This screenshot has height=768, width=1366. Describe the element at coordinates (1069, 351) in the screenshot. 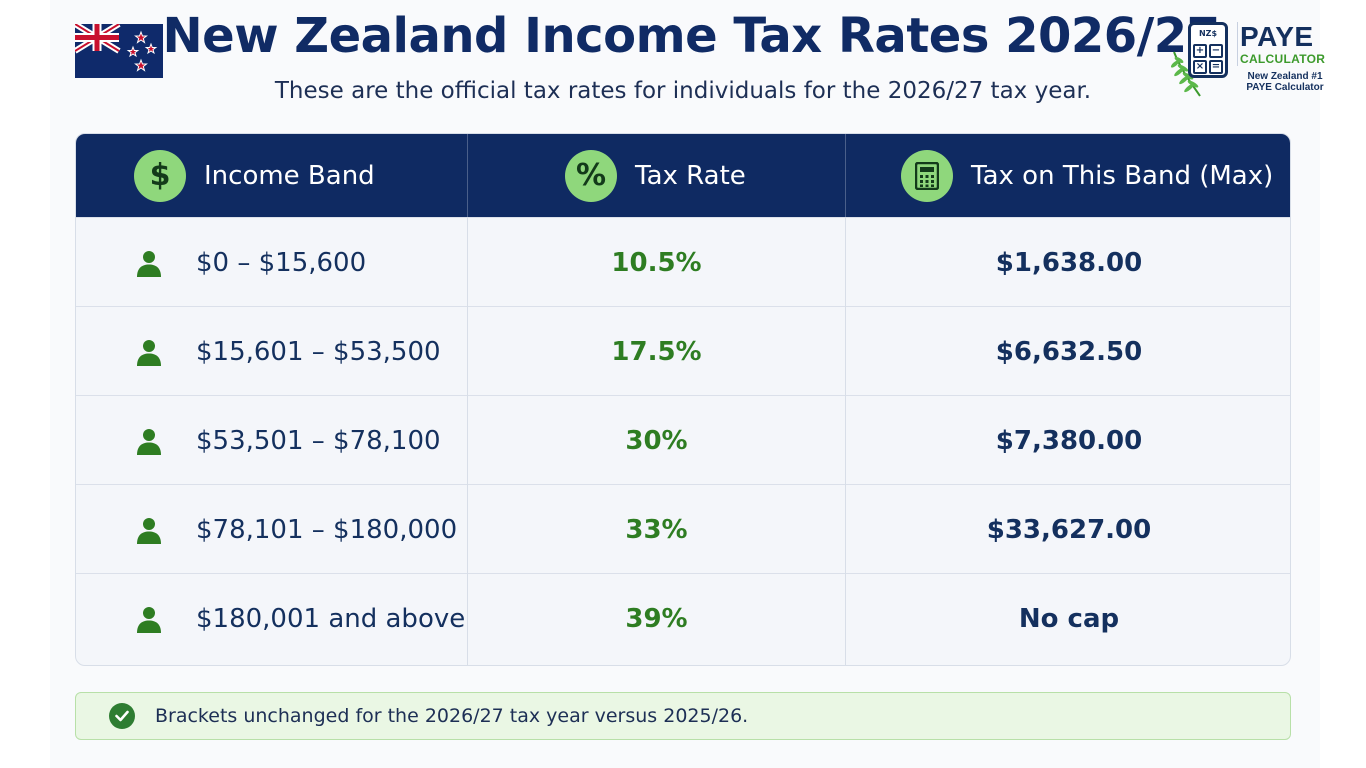

I see `tax-max-cell: $6,632.50` at that location.